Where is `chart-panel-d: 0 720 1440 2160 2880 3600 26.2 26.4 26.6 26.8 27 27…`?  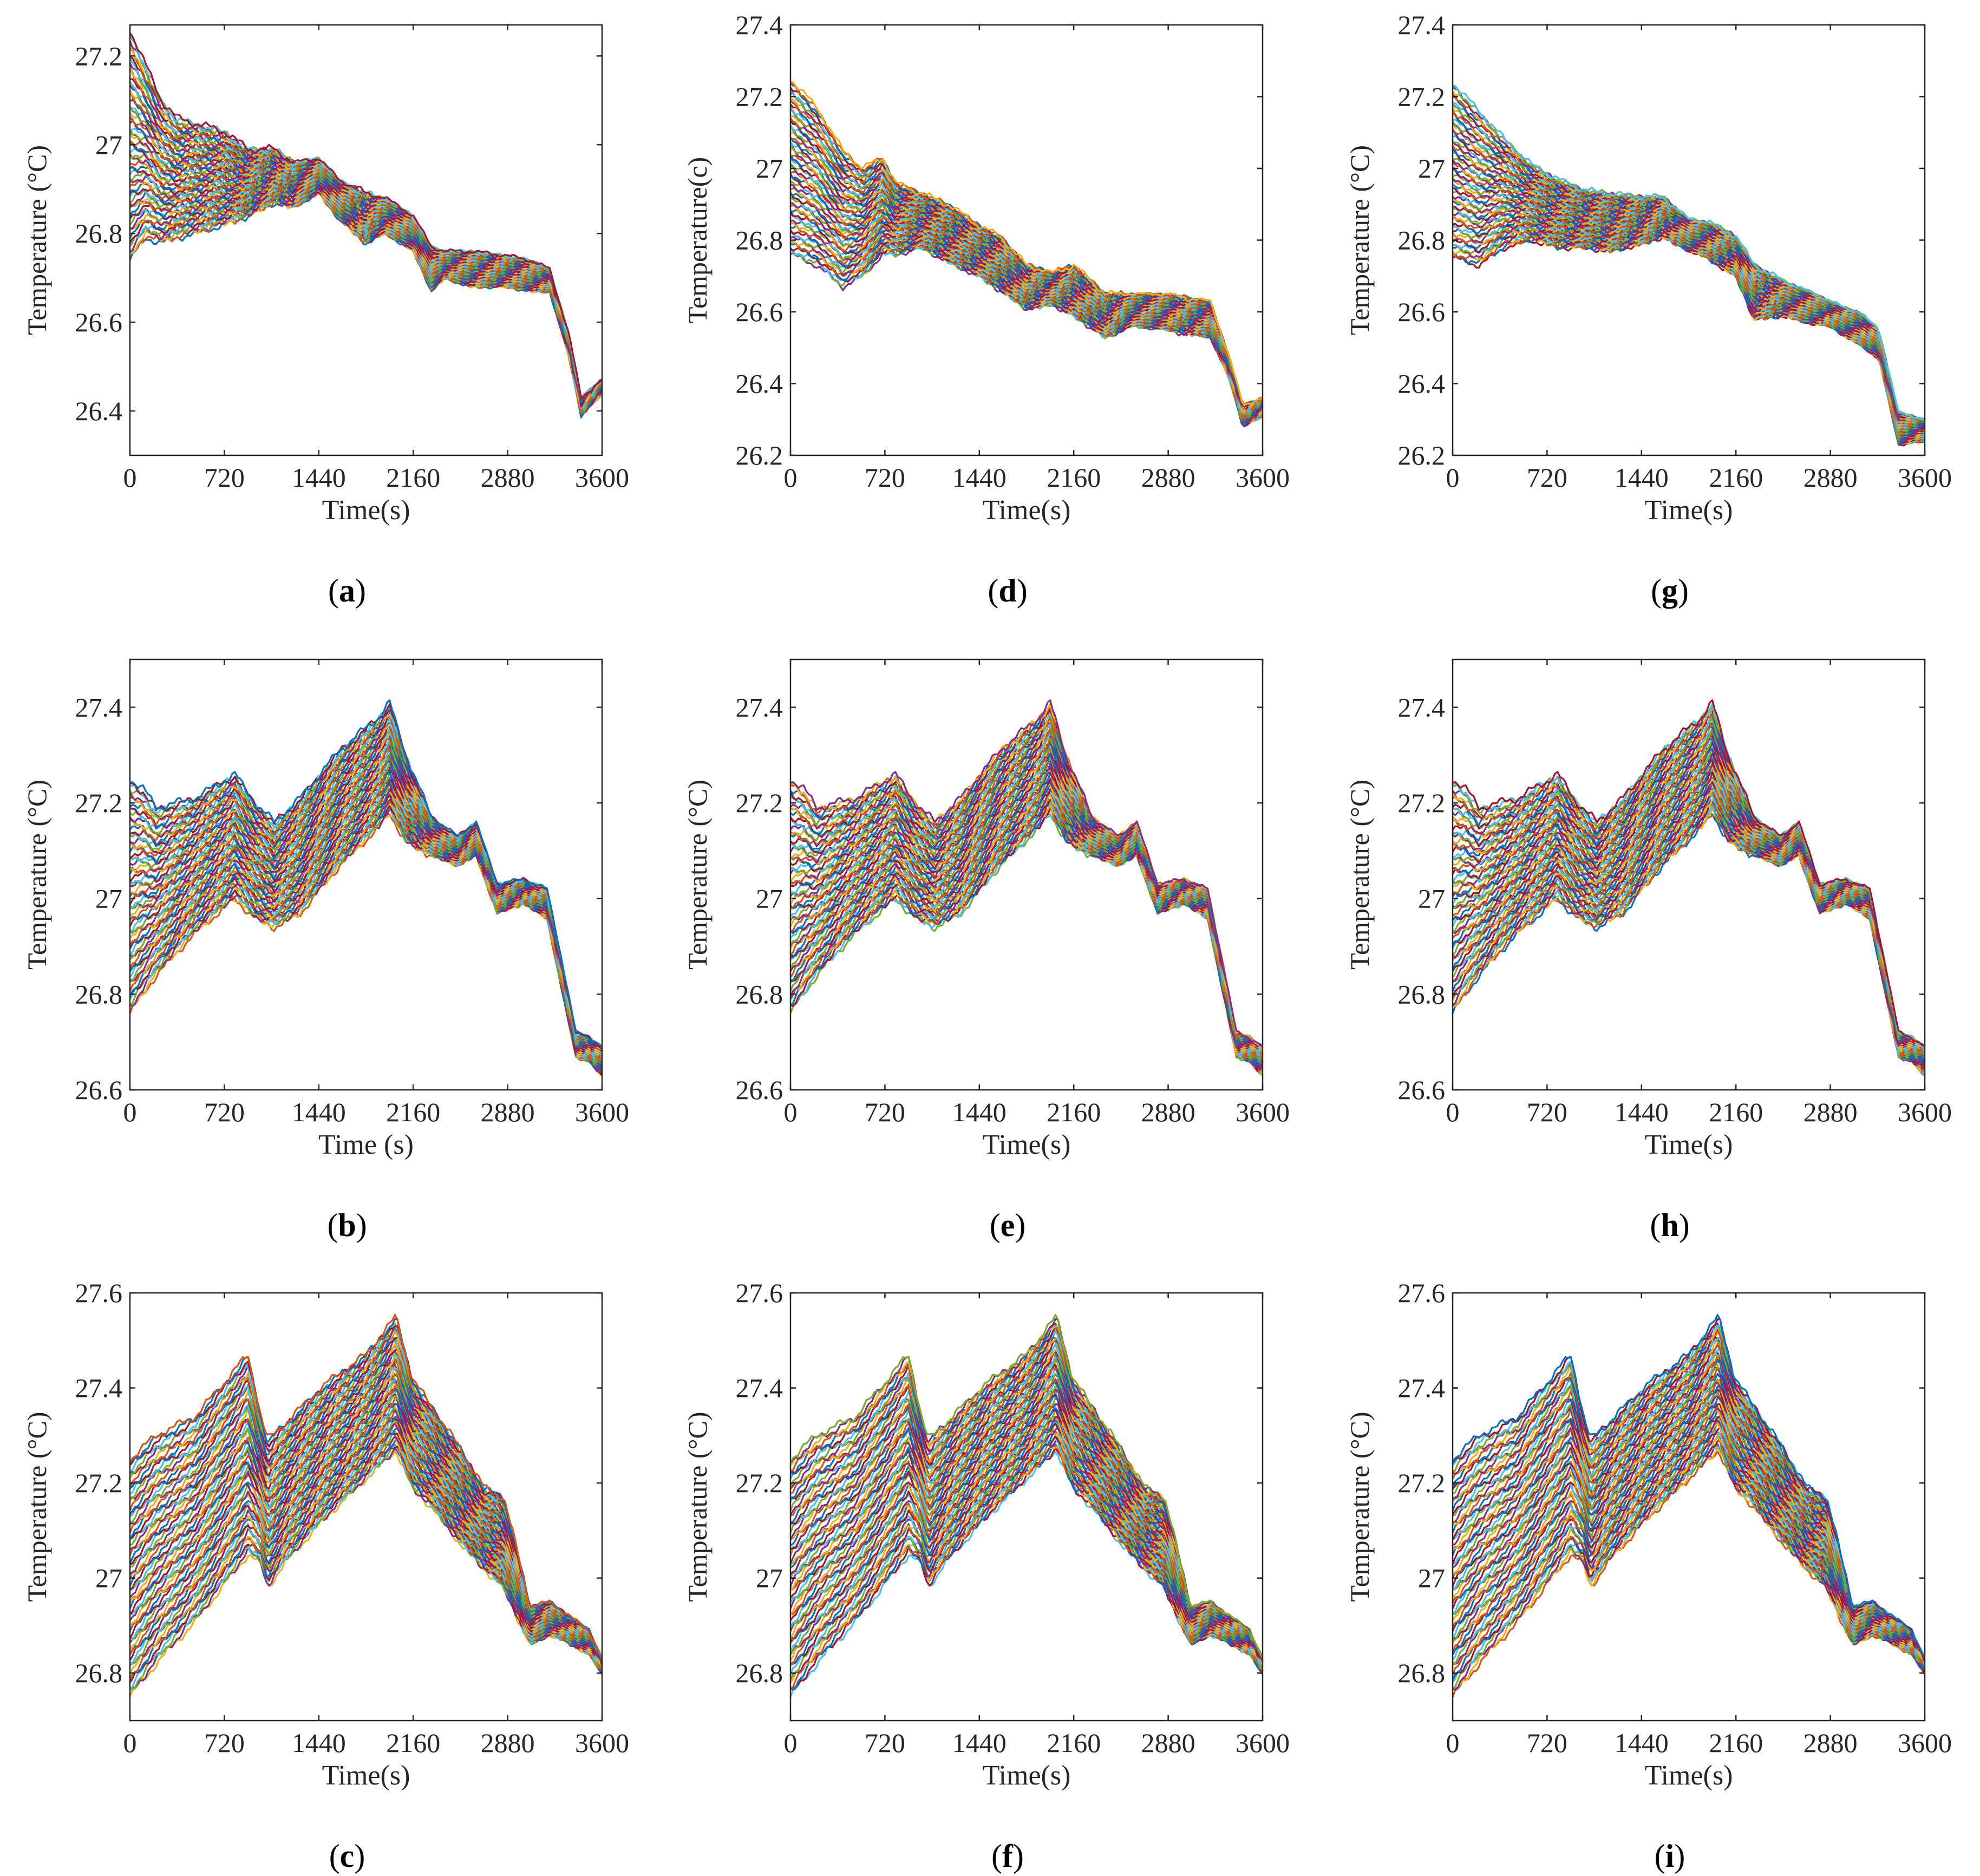
chart-panel-d: 0 720 1440 2160 2880 3600 26.2 26.4 26.6 26.8 27 27… is located at coordinates (986, 309).